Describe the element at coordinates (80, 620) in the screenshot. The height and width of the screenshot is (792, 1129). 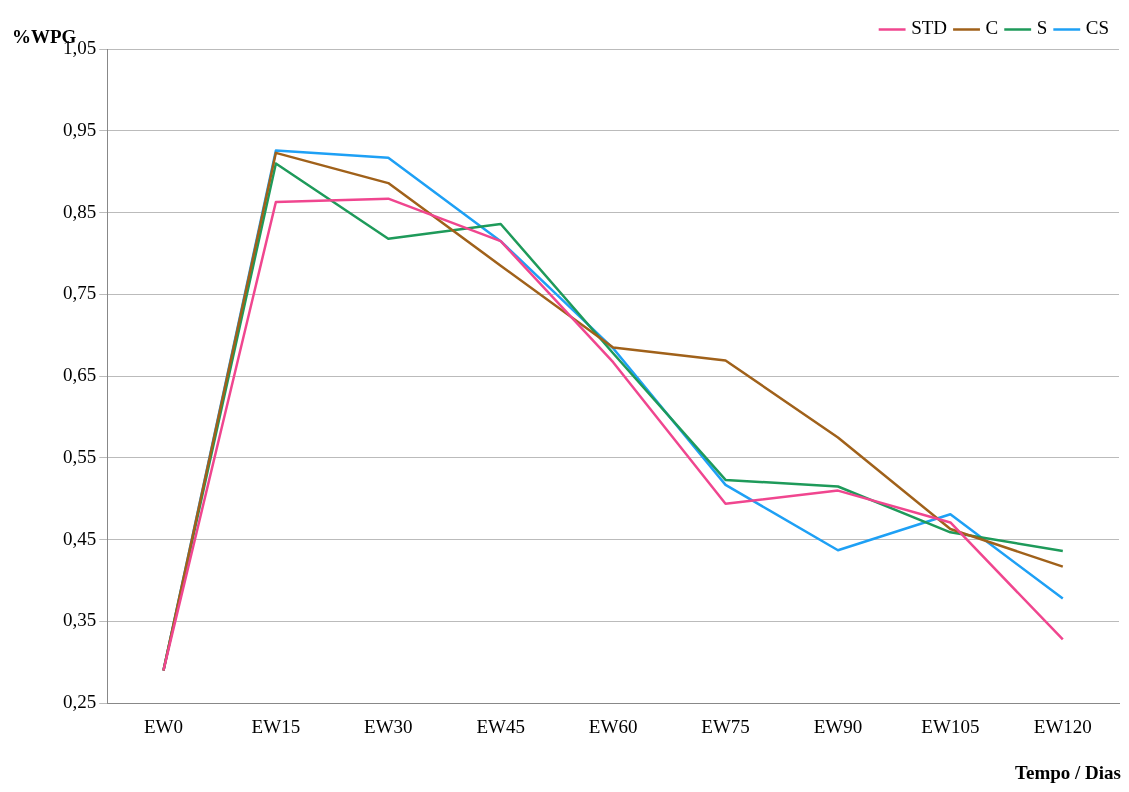
I see `y-tick-label: 0,35` at that location.